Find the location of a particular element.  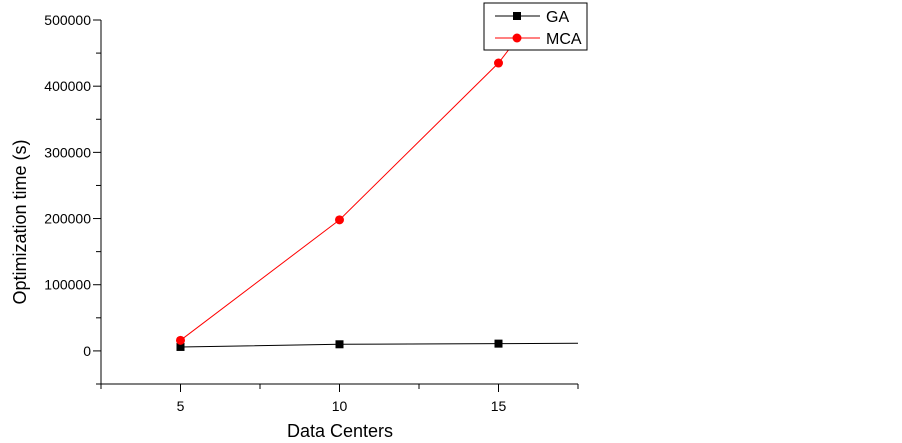

legend-ga-square-icon is located at coordinates (517, 16).